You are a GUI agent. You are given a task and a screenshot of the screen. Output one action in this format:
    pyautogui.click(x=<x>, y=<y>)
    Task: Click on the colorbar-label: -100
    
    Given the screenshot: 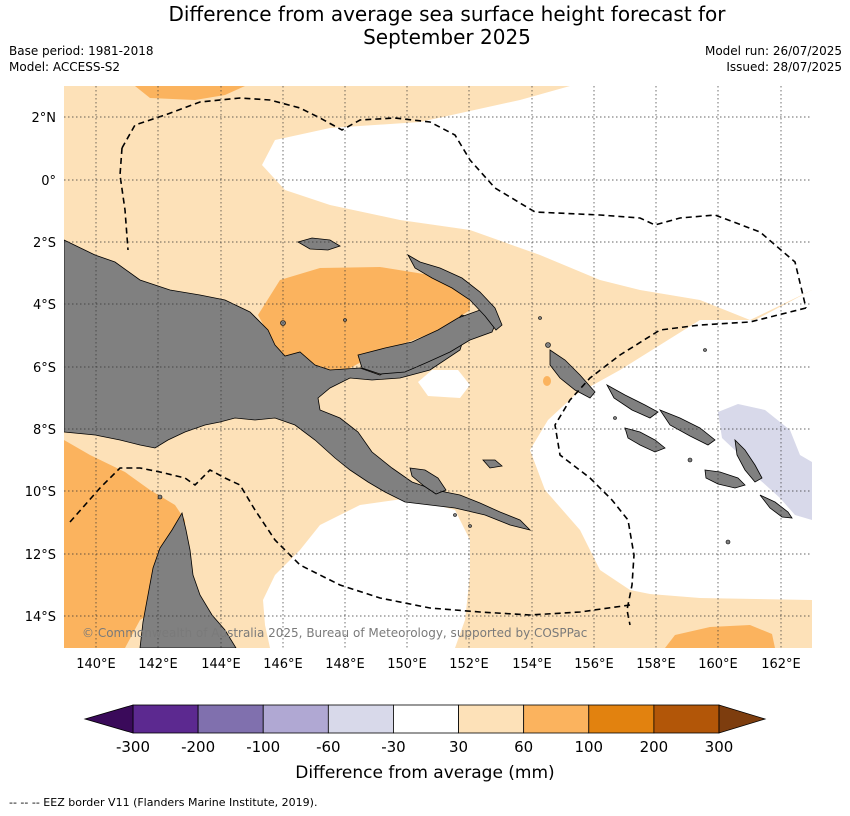 What is the action you would take?
    pyautogui.click(x=263, y=747)
    